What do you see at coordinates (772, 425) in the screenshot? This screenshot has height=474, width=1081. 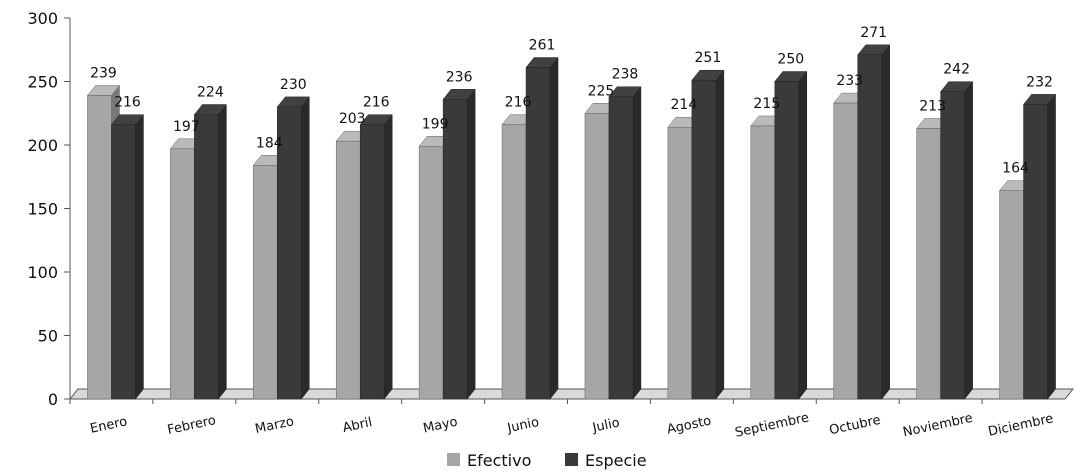 I see `x-tick-label: Septiembre` at bounding box center [772, 425].